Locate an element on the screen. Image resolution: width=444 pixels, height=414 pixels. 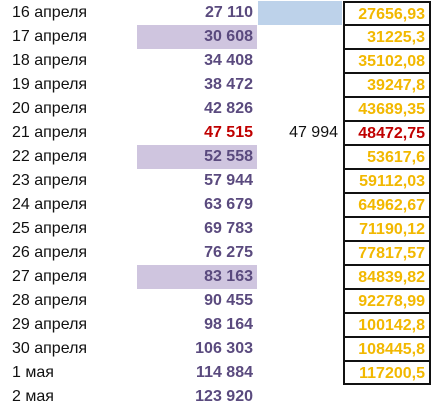
prediction-cell: 64962,67 is located at coordinates (387, 205).